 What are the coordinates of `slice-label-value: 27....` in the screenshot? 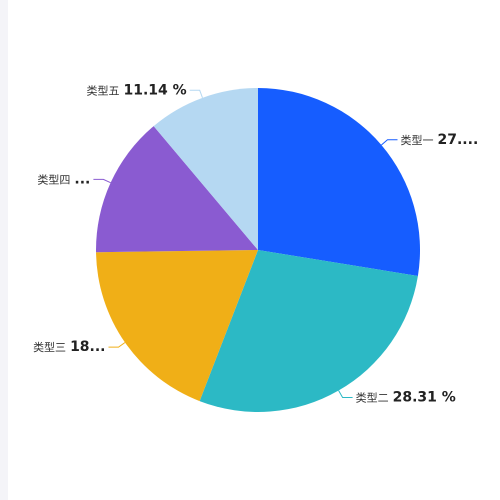 It's located at (458, 140).